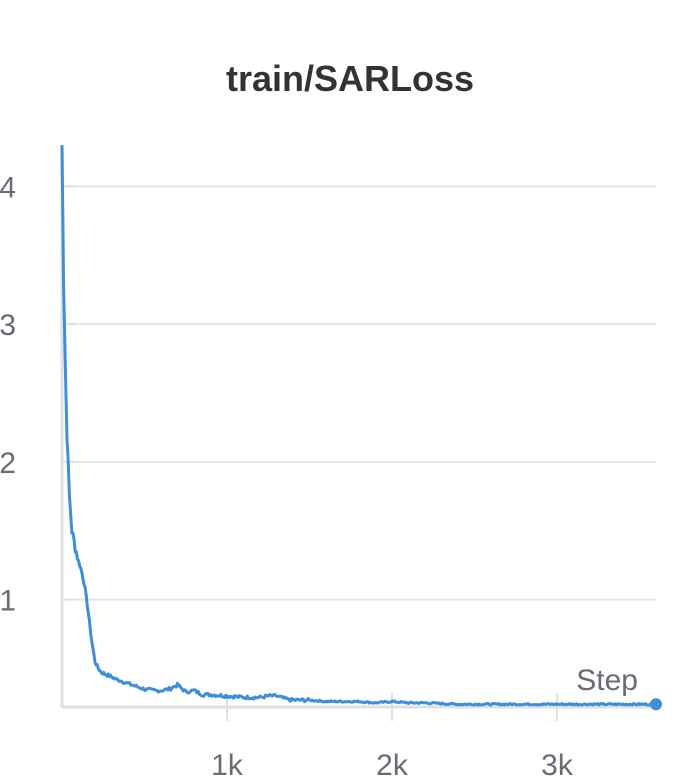  Describe the element at coordinates (607, 680) in the screenshot. I see `x-axis-label: Step` at that location.